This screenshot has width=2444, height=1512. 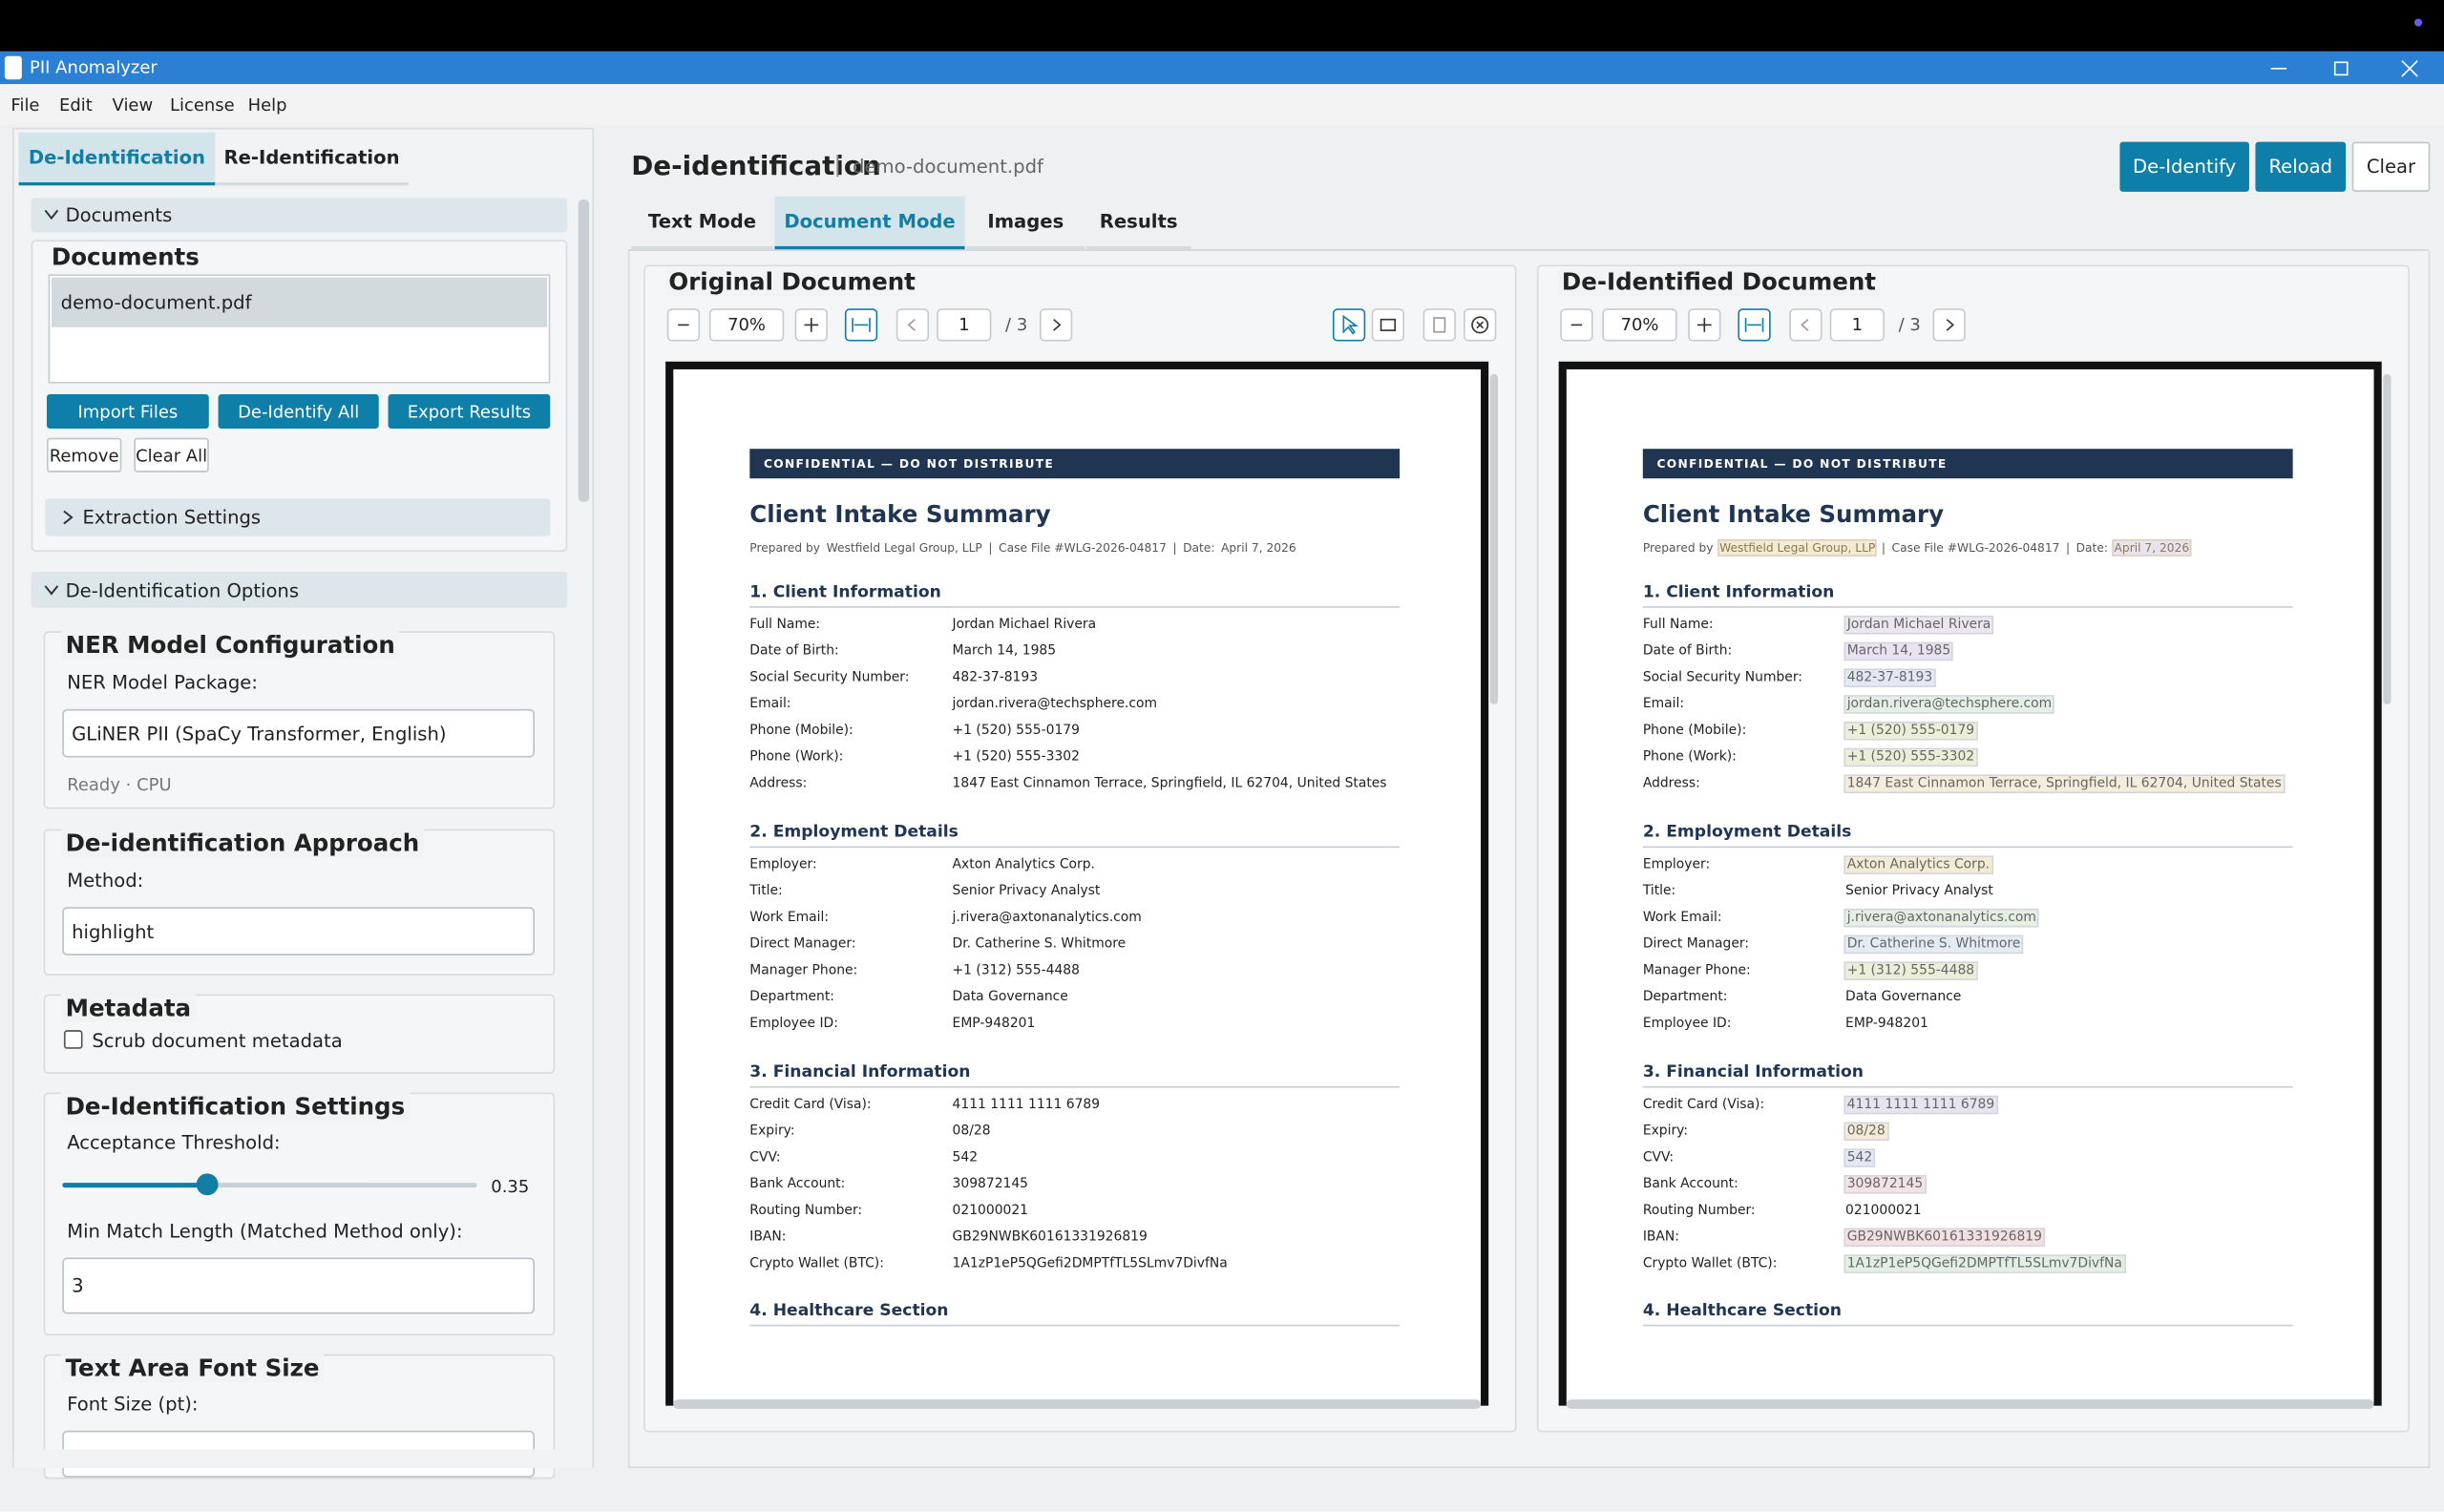 What do you see at coordinates (1026, 224) in the screenshot?
I see `mode-tab: Images` at bounding box center [1026, 224].